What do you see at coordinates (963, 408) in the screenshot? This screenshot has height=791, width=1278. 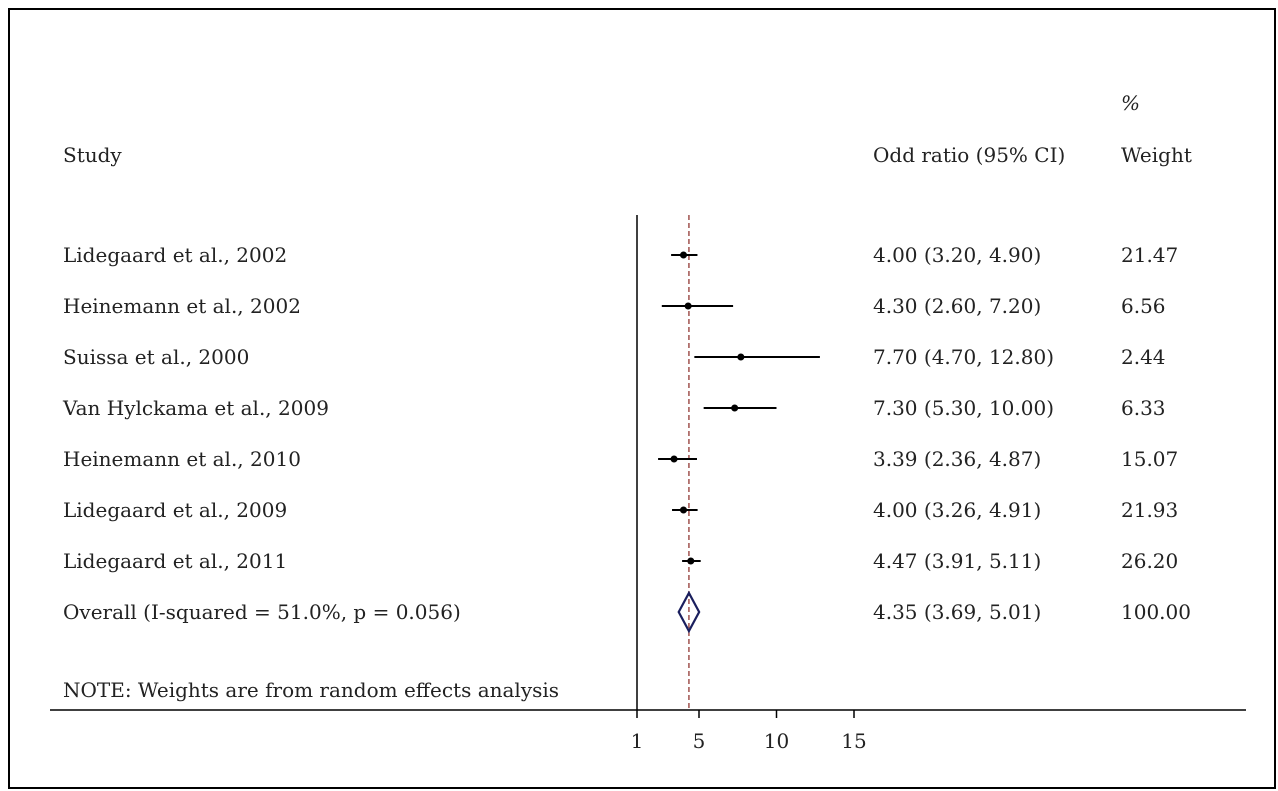 I see `ci-text: 7.30 (5.30, 10.00)` at bounding box center [963, 408].